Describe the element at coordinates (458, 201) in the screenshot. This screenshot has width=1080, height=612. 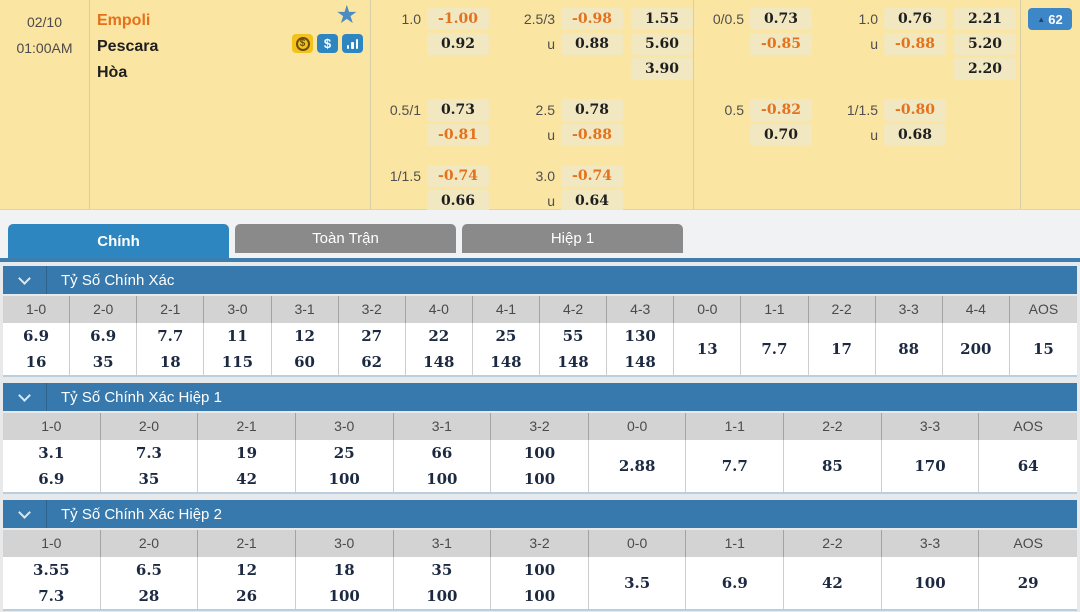
I see `handicap-odds: 0.66` at that location.